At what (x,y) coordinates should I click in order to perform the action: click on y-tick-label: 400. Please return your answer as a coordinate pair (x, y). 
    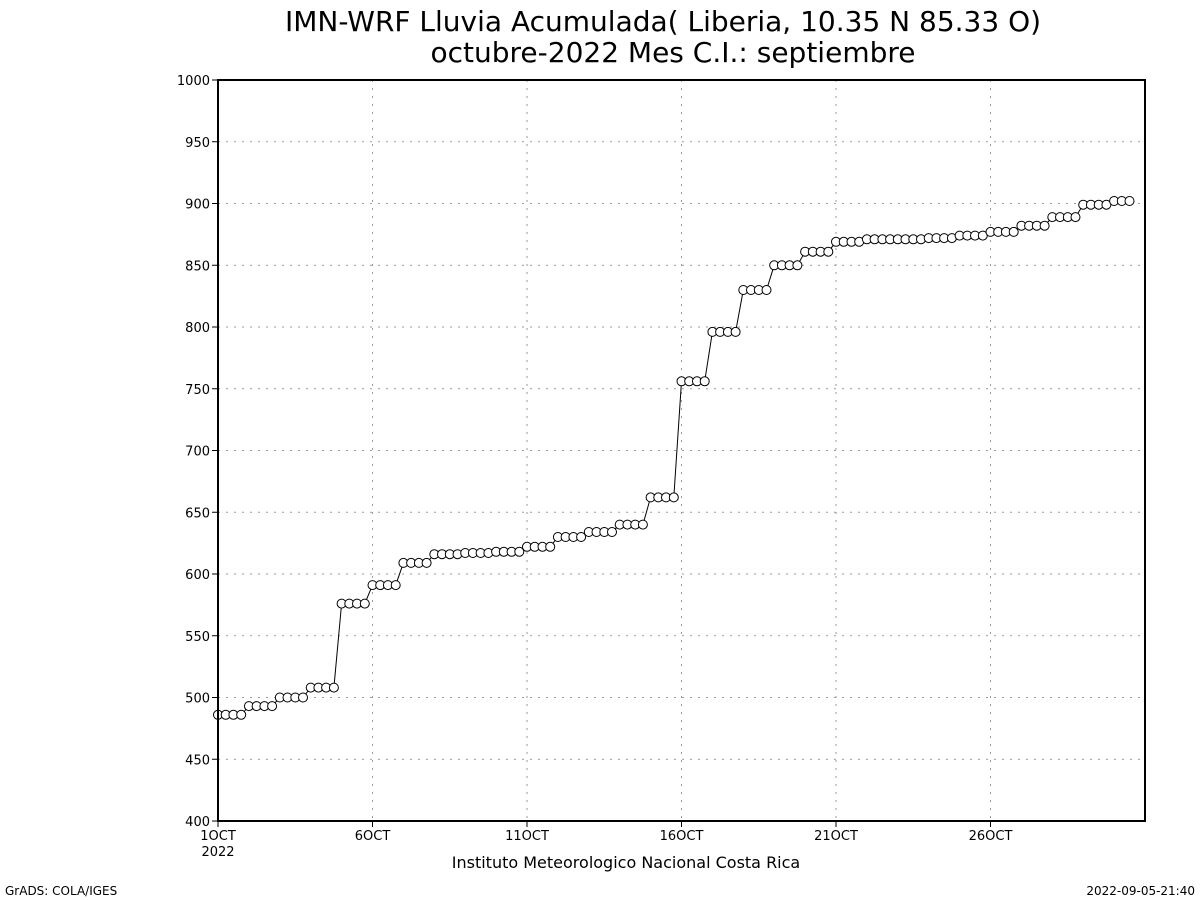
    Looking at the image, I should click on (197, 822).